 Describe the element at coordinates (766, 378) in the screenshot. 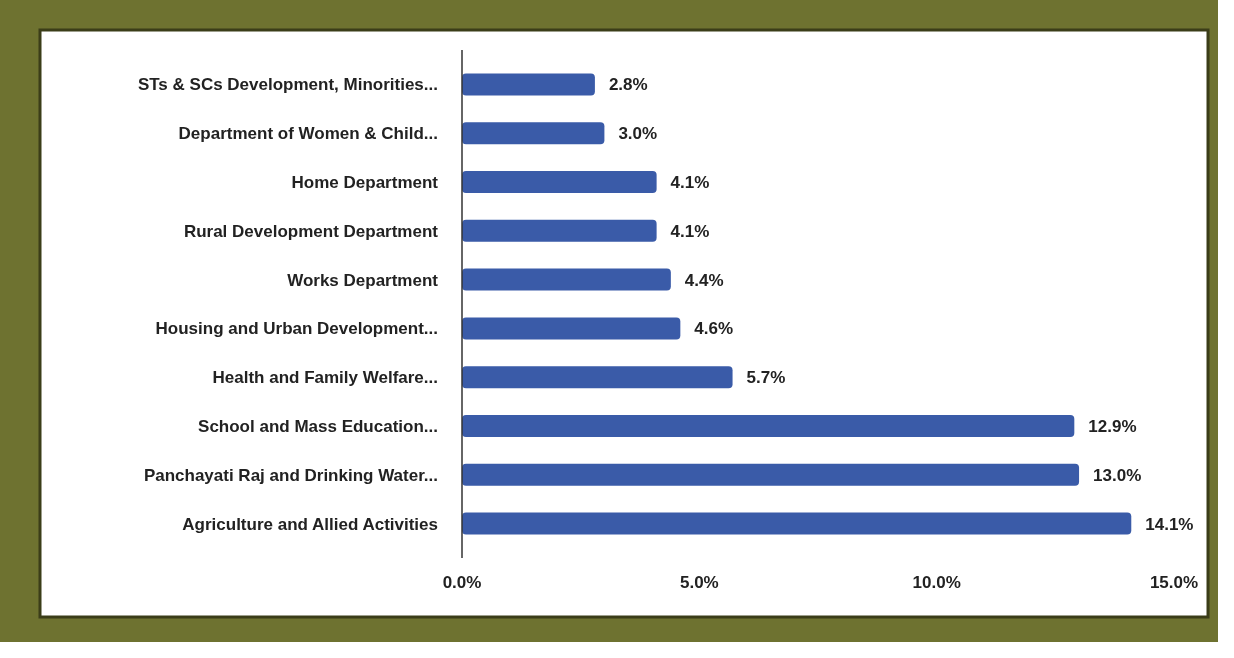

I see `data-label: 5.7%` at that location.